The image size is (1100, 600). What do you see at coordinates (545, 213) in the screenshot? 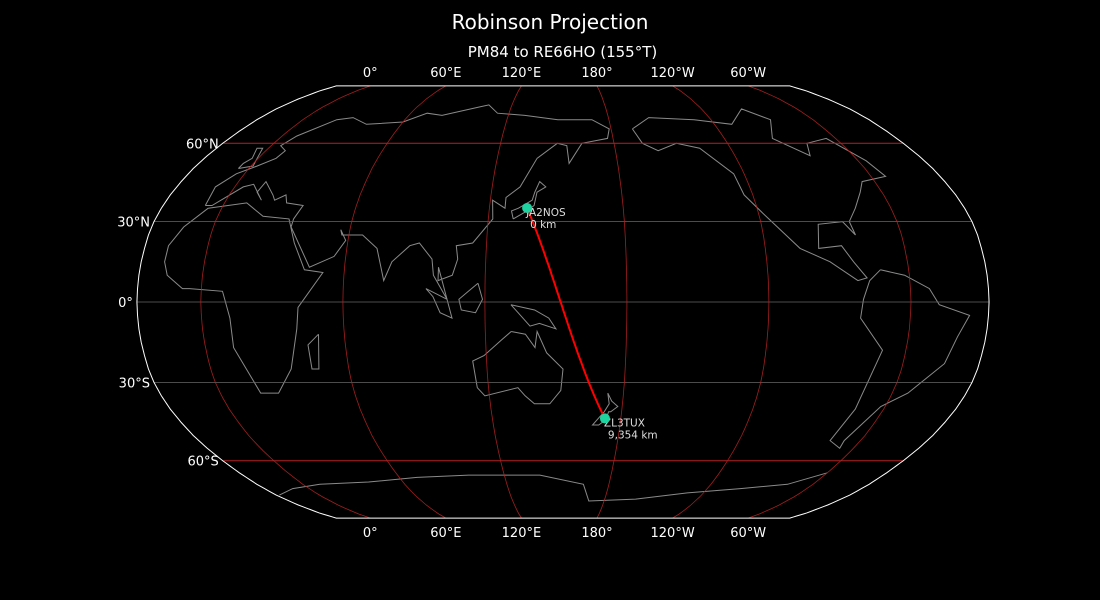
I see `station-call: JA2NOS` at bounding box center [545, 213].